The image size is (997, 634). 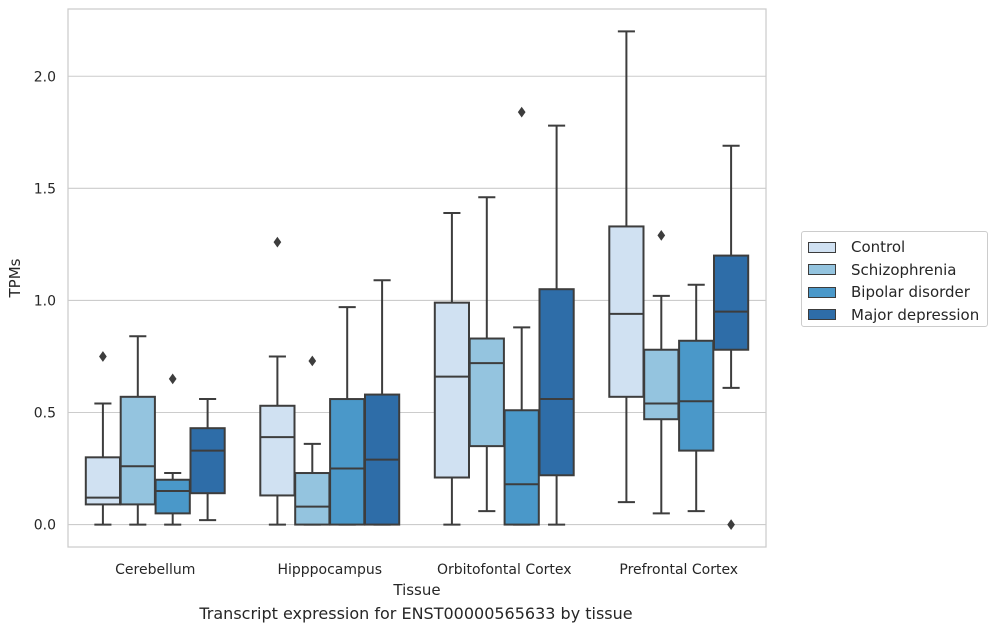 What do you see at coordinates (822, 270) in the screenshot?
I see `legend-swatch-schizophrenia` at bounding box center [822, 270].